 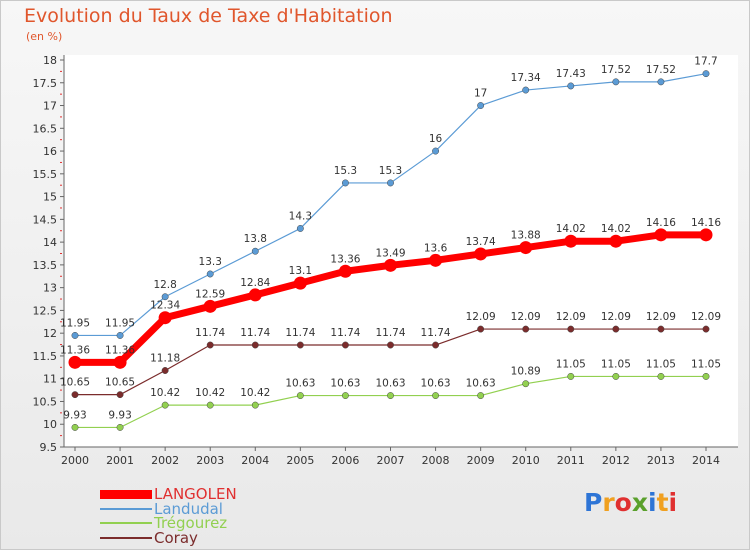 What do you see at coordinates (390, 253) in the screenshot?
I see `data-label: 13.49` at bounding box center [390, 253].